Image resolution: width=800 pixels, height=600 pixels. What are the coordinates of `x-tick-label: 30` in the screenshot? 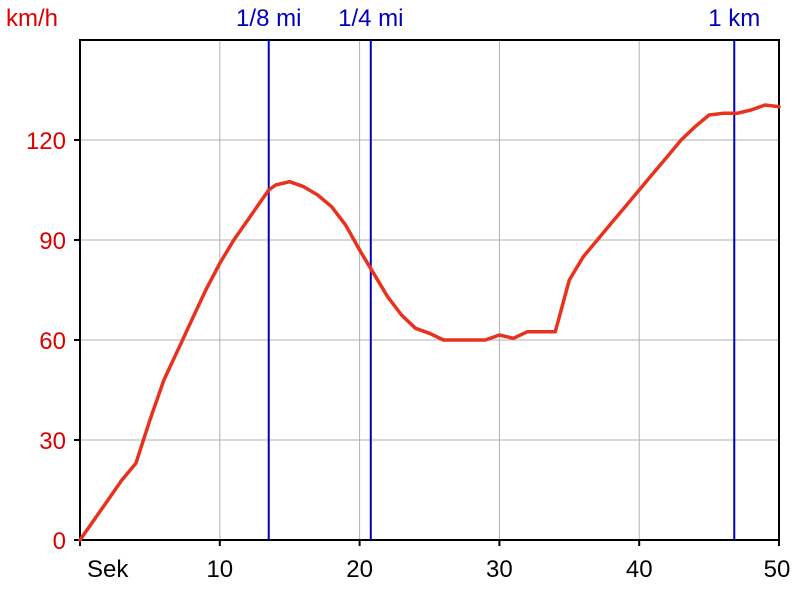 It's located at (499, 569).